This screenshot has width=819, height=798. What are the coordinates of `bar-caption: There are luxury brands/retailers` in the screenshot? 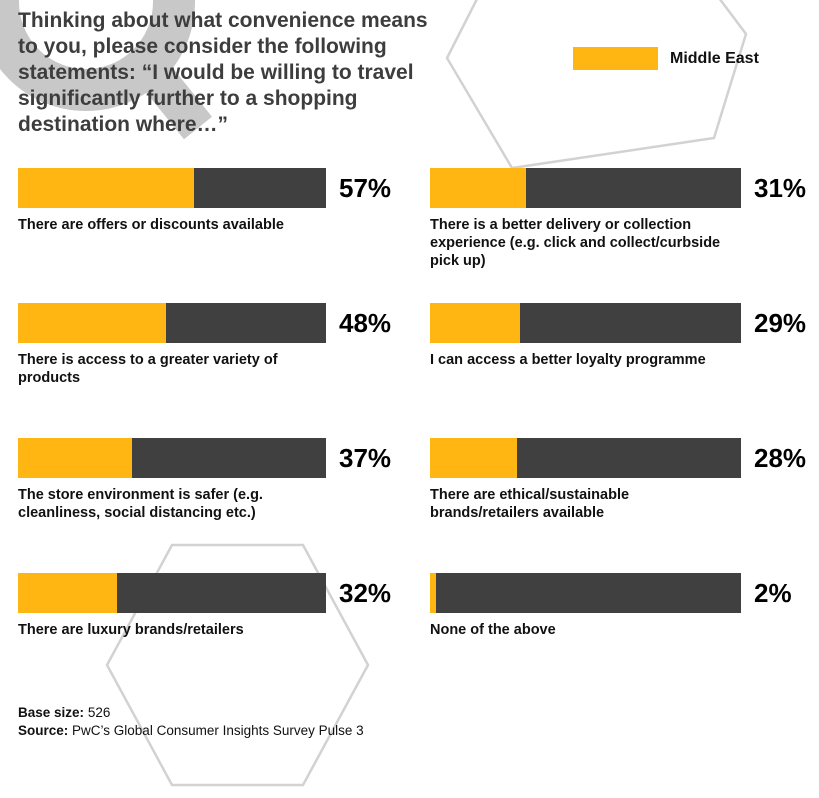 It's located at (131, 630).